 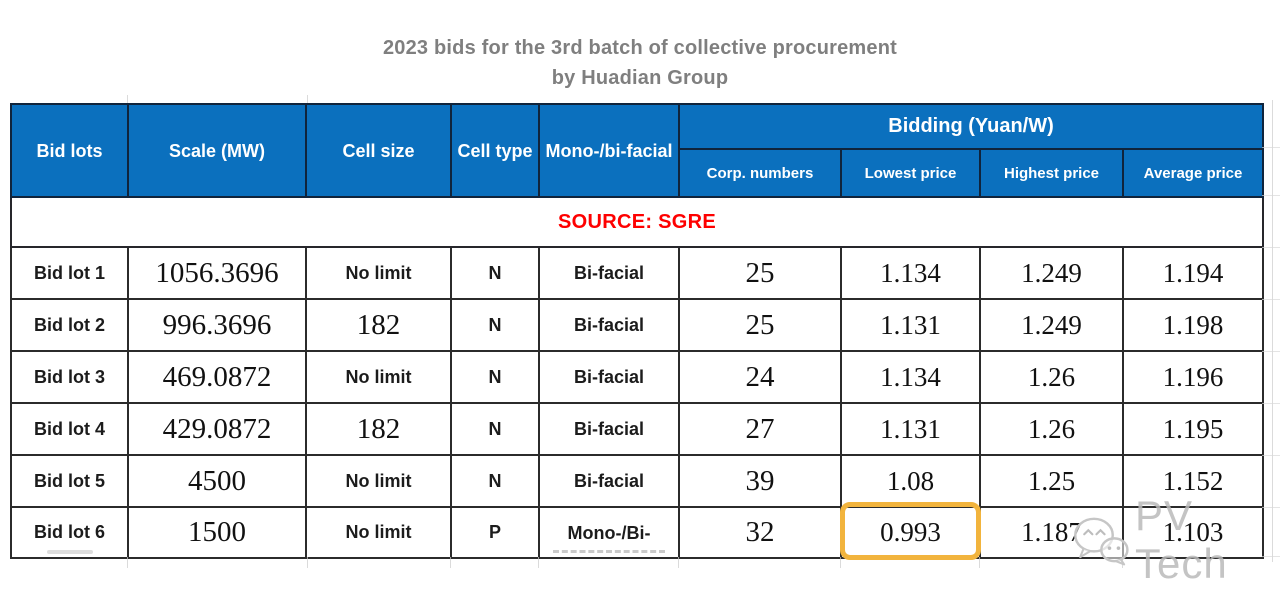 I want to click on header-average-price: Average price, so click(x=1193, y=173).